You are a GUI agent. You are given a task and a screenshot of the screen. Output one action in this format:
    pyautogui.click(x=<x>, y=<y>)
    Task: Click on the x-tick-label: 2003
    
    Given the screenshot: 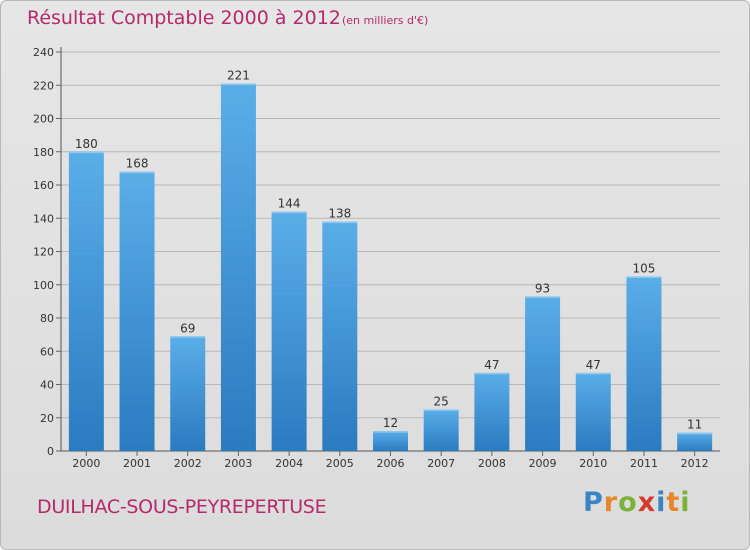 What is the action you would take?
    pyautogui.click(x=238, y=463)
    